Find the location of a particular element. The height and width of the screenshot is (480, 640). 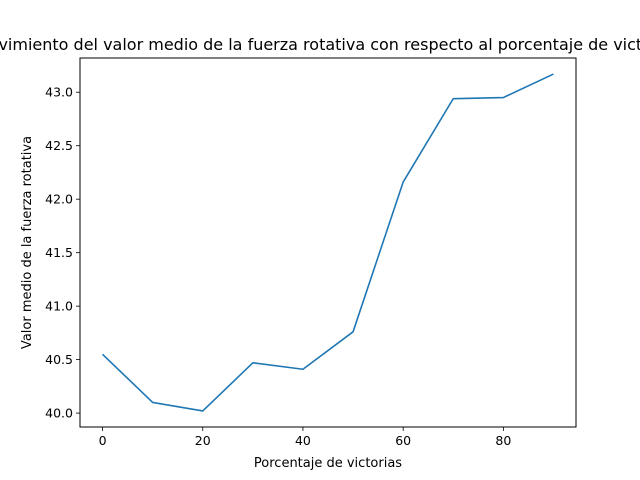

y-tick-label: 42.0 is located at coordinates (59, 199).